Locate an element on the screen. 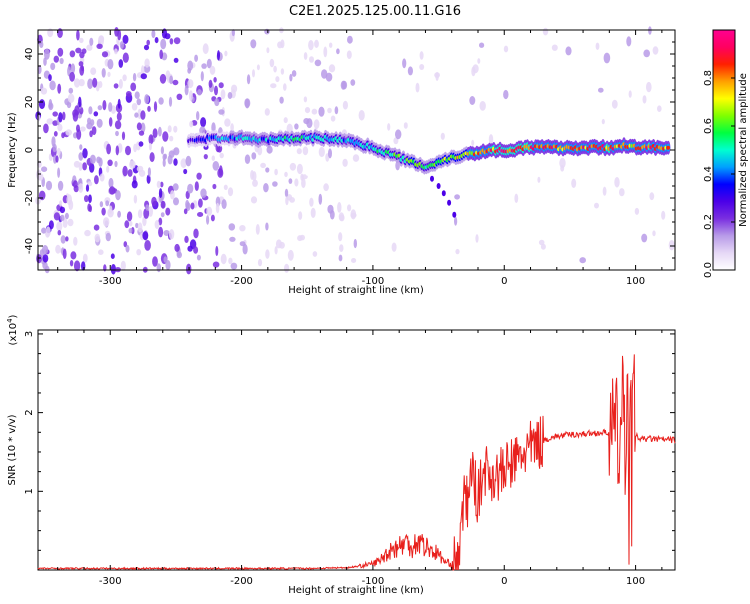  x-tick-label: 100 is located at coordinates (635, 581).